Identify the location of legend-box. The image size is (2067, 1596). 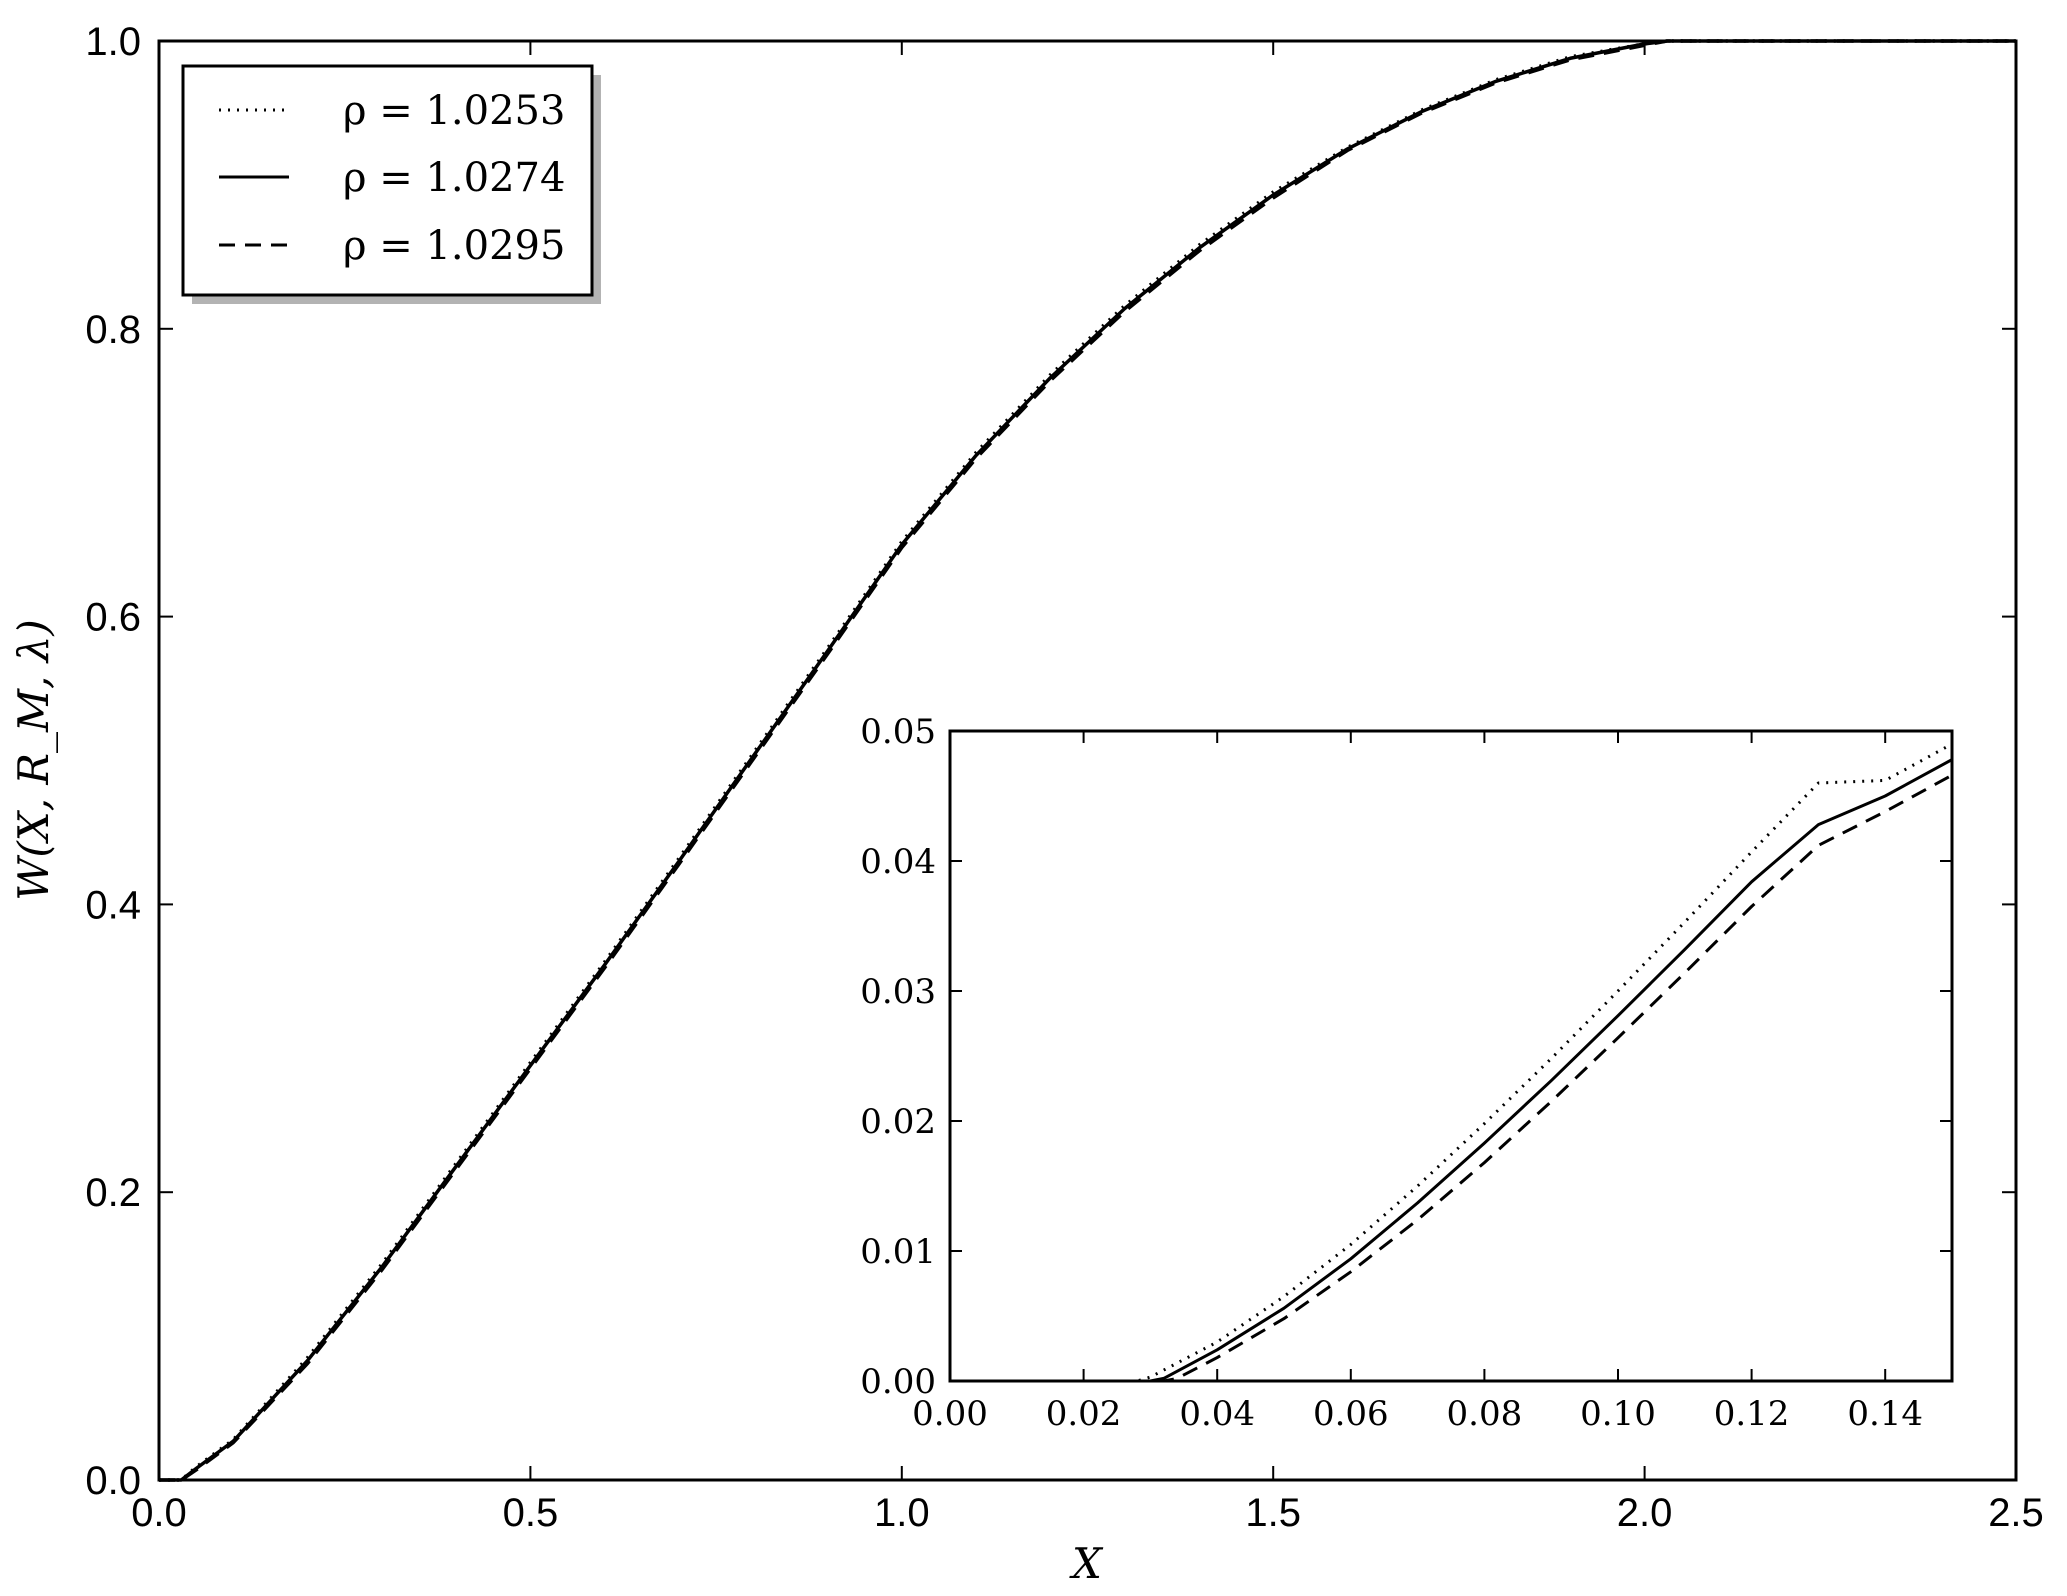
(387, 180).